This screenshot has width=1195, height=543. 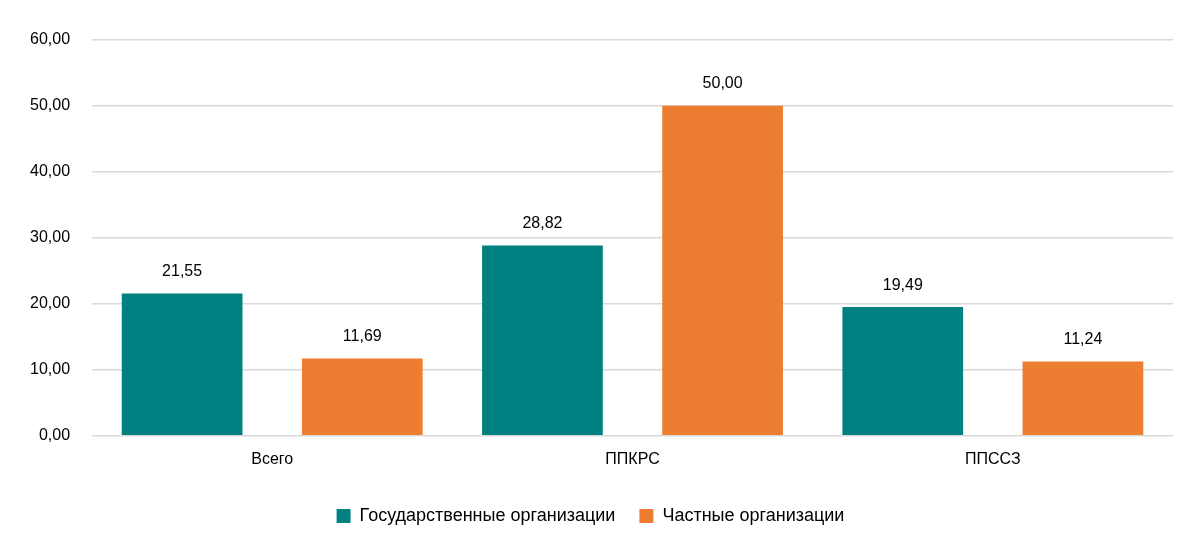 What do you see at coordinates (362, 336) in the screenshot?
I see `data-label: 11,69` at bounding box center [362, 336].